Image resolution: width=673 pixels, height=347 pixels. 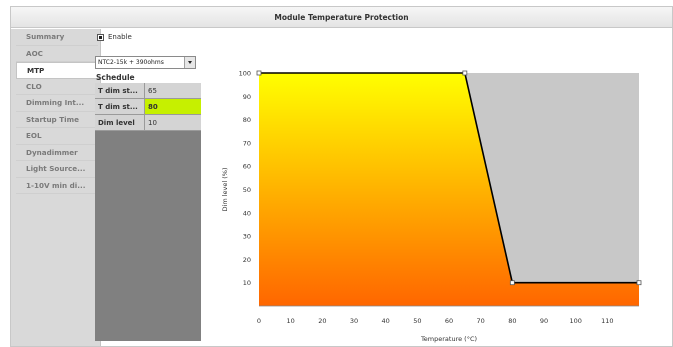 I want to click on schedule-row: Dim level 10, so click(x=148, y=123).